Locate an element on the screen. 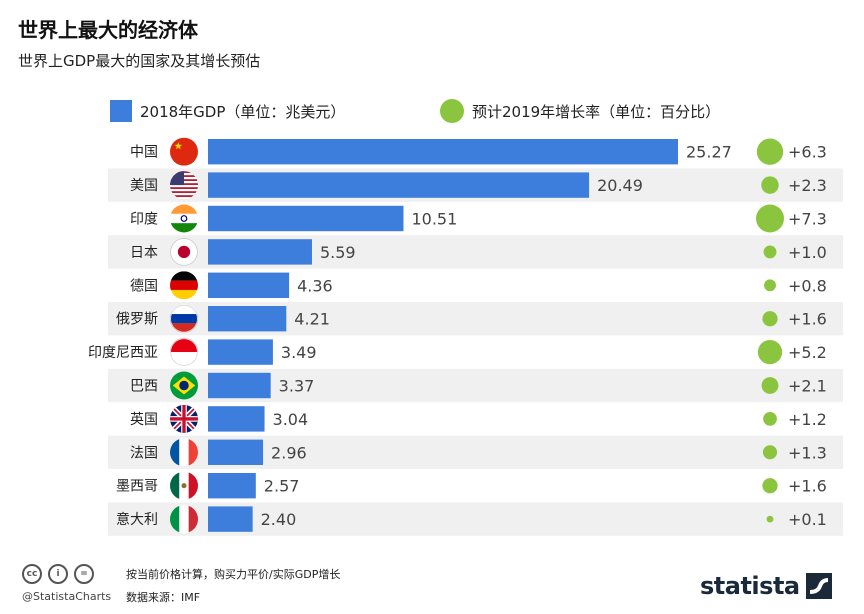  category-label: 印度尼西亚 is located at coordinates (123, 353).